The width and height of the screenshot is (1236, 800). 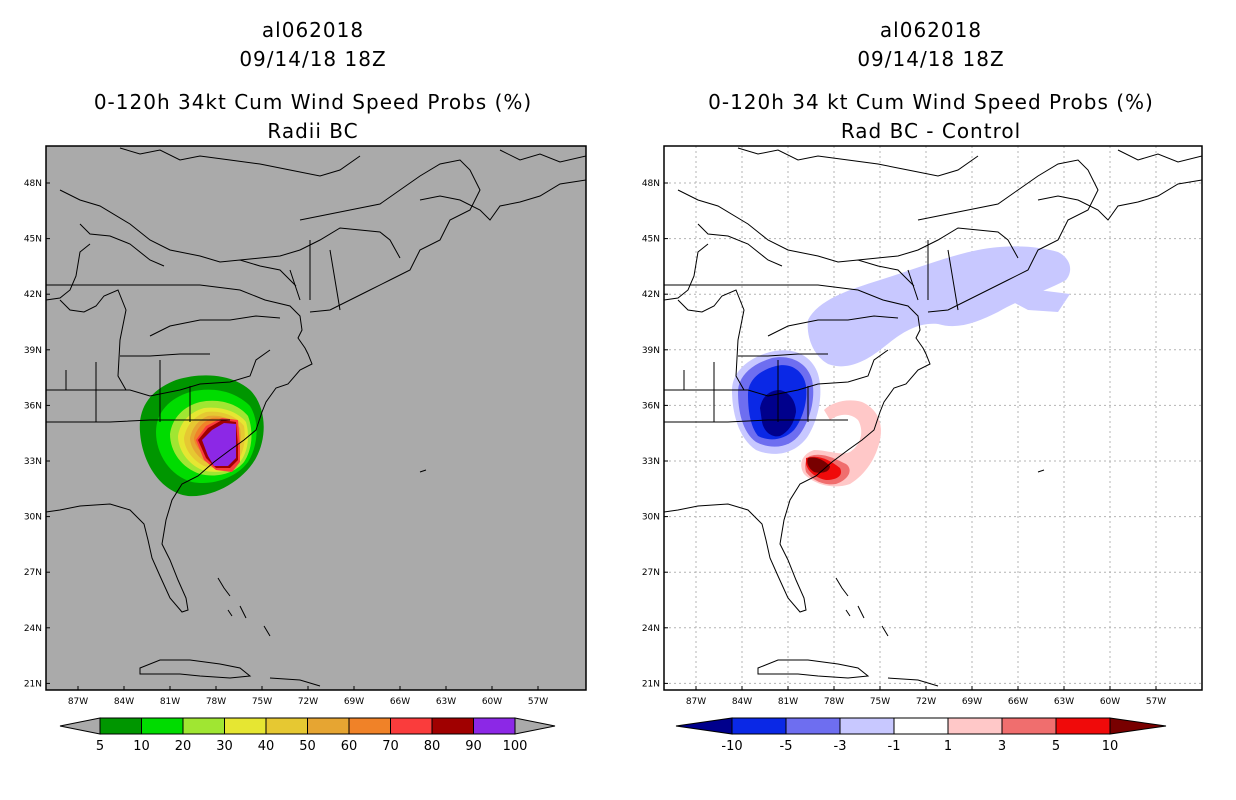 What do you see at coordinates (313, 59) in the screenshot?
I see `left-datetime: 09/14/18 18Z` at bounding box center [313, 59].